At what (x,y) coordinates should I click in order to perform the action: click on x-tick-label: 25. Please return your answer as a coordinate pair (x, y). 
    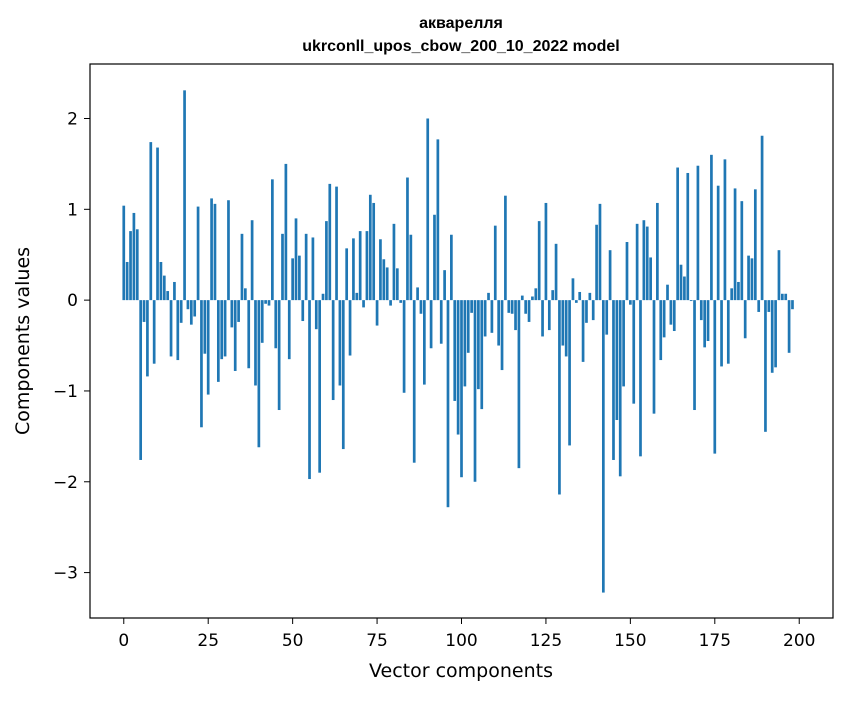
    Looking at the image, I should click on (208, 641).